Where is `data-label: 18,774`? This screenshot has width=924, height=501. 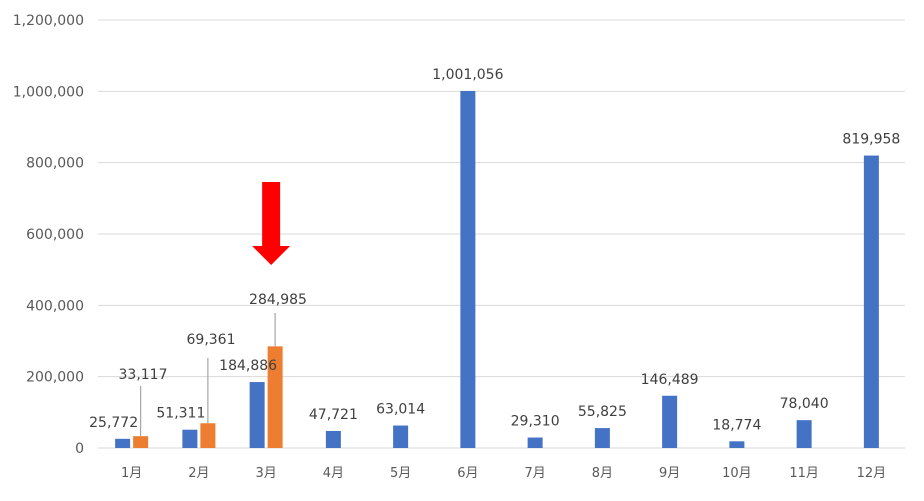
data-label: 18,774 is located at coordinates (736, 425).